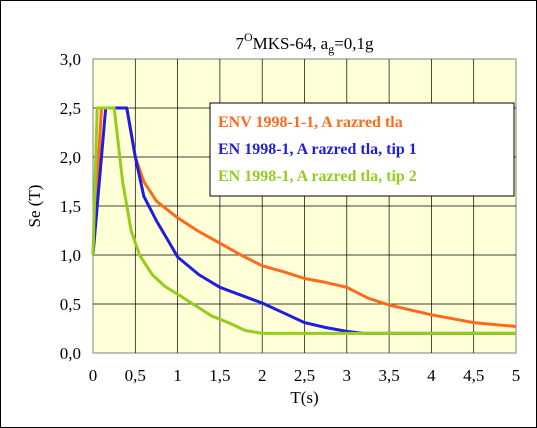 The height and width of the screenshot is (428, 537). Describe the element at coordinates (347, 375) in the screenshot. I see `x-tick-label: 3` at that location.